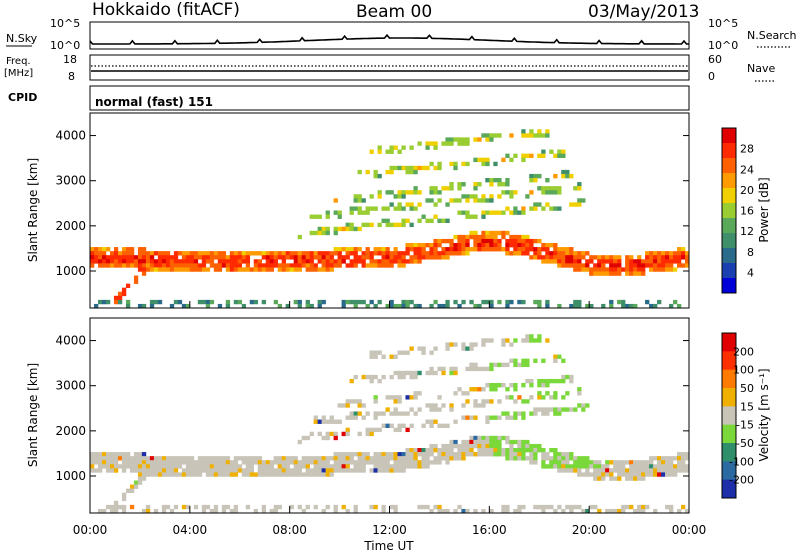  What do you see at coordinates (747, 190) in the screenshot?
I see `power-colorbar-tick: 20` at bounding box center [747, 190].